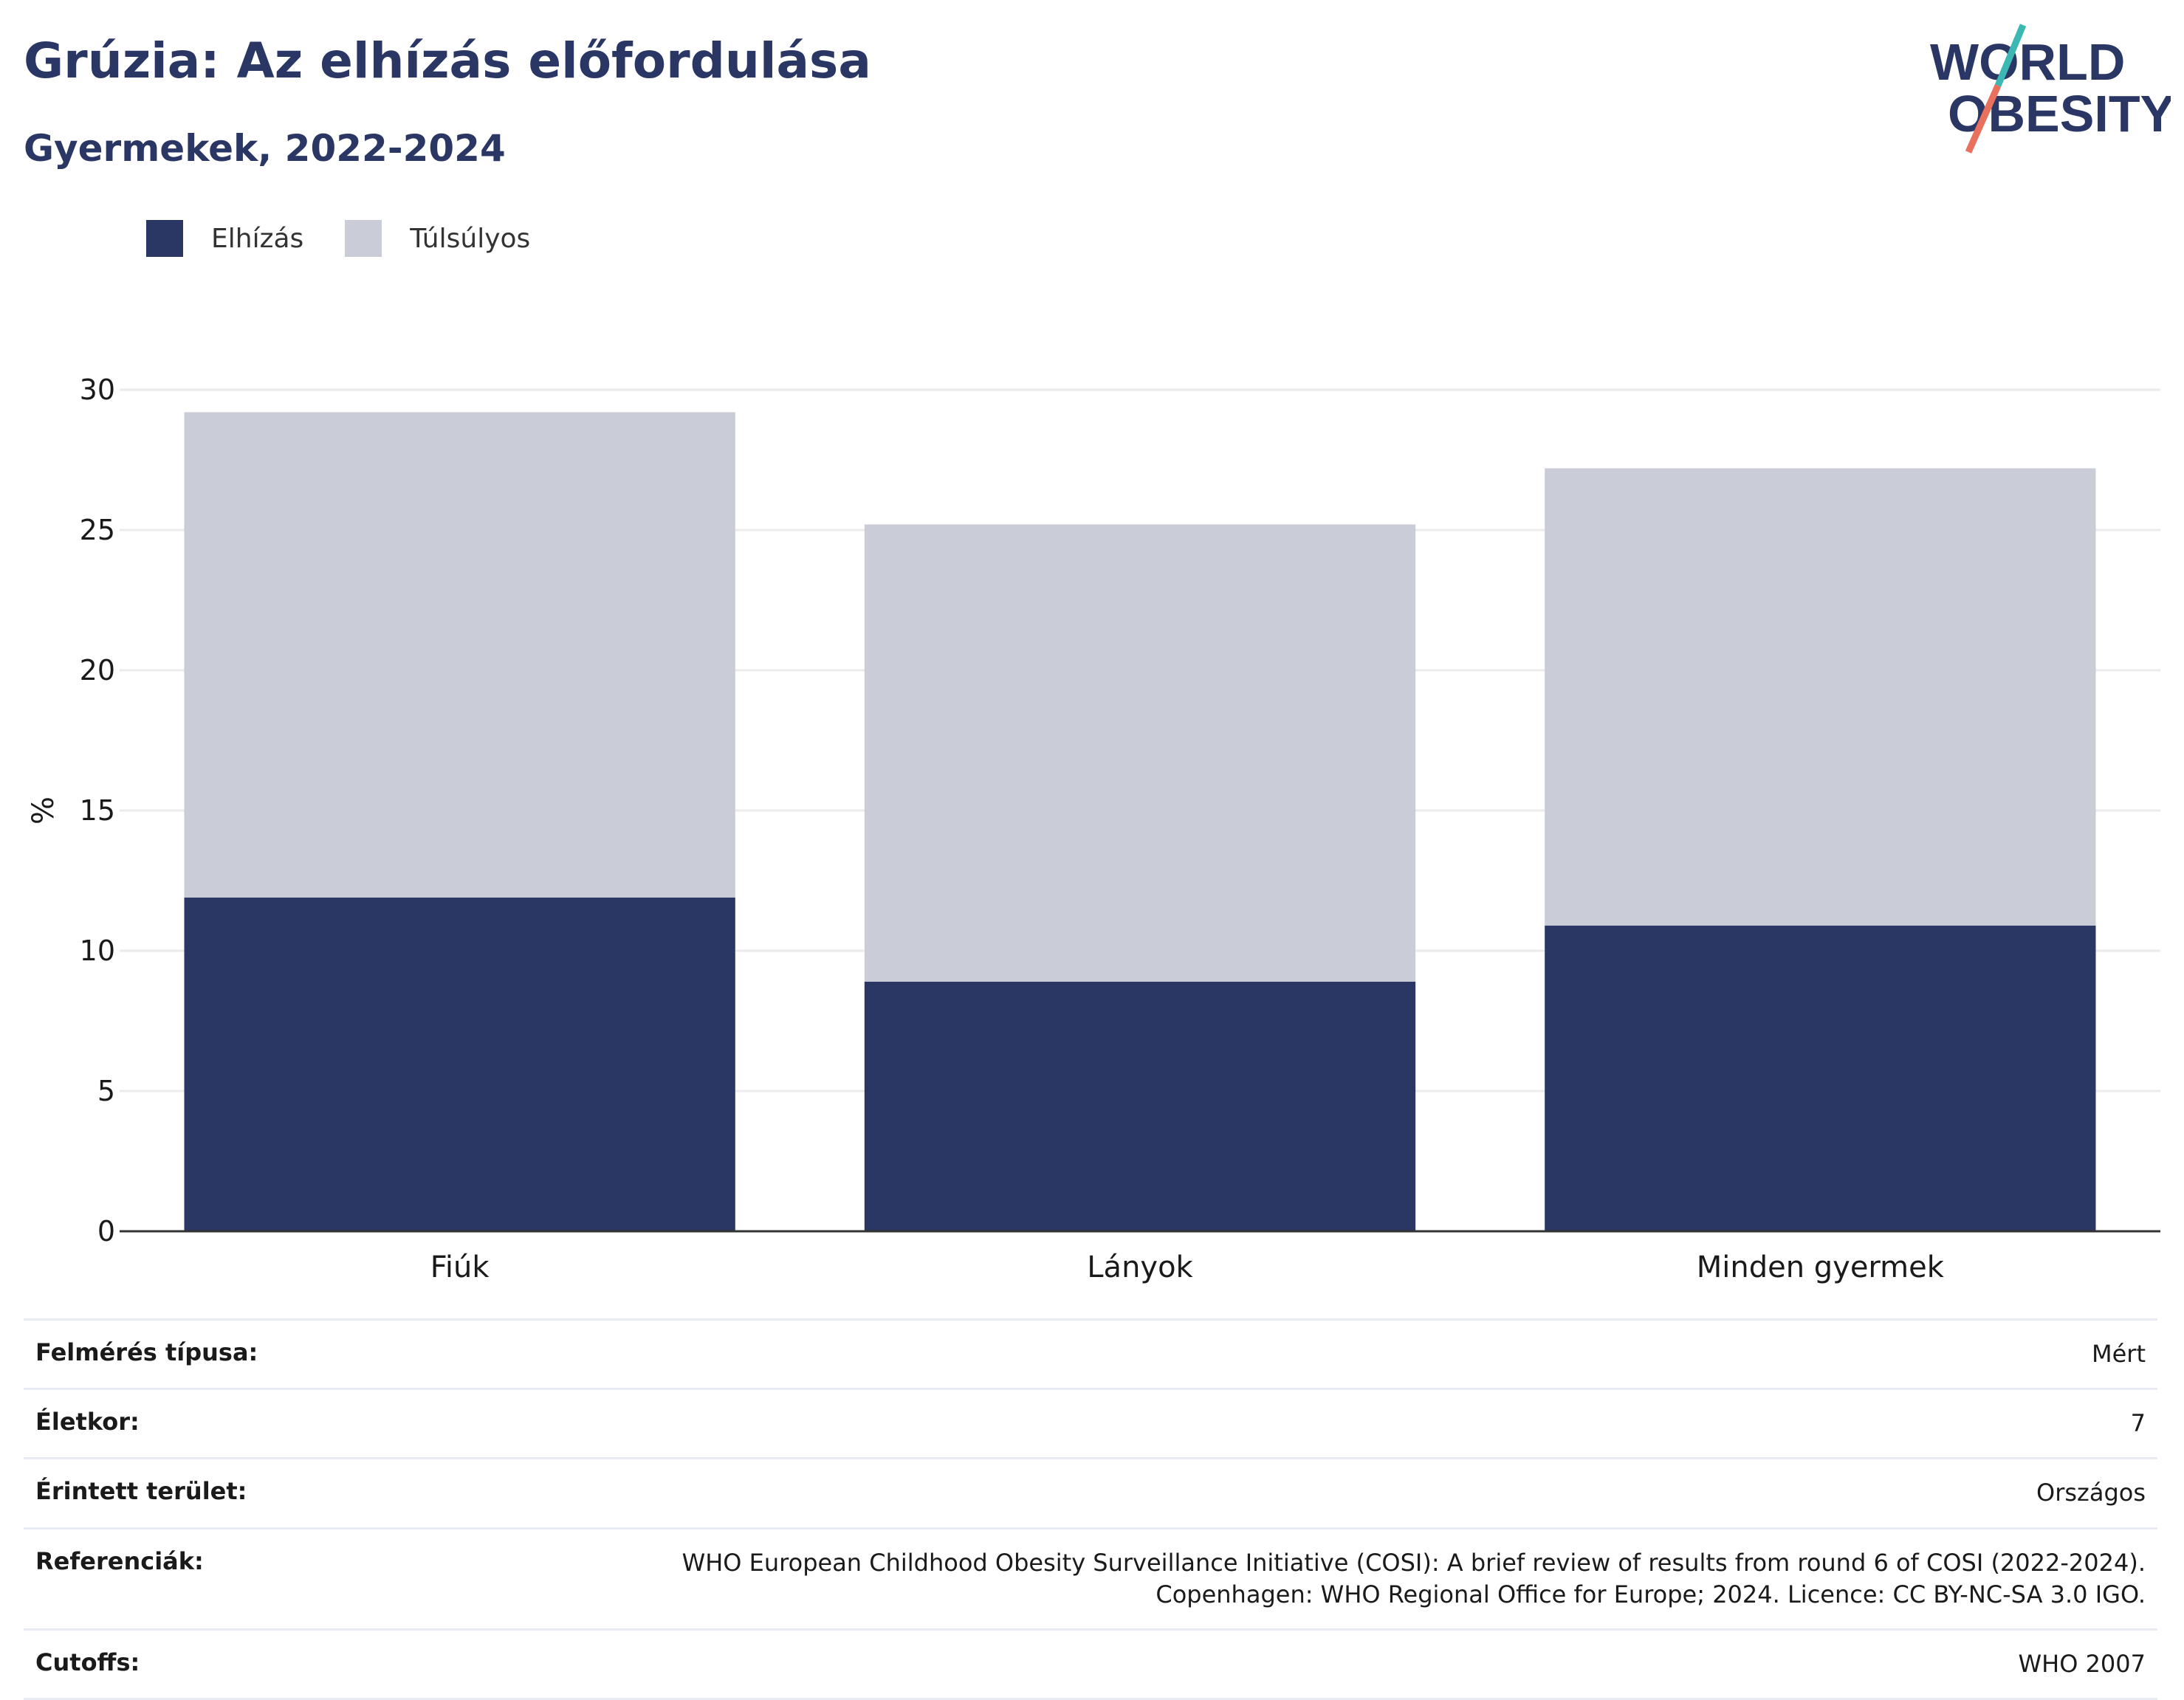 This screenshot has height=1700, width=2184. Describe the element at coordinates (1984, 119) in the screenshot. I see `logo-slash-bottom` at that location.